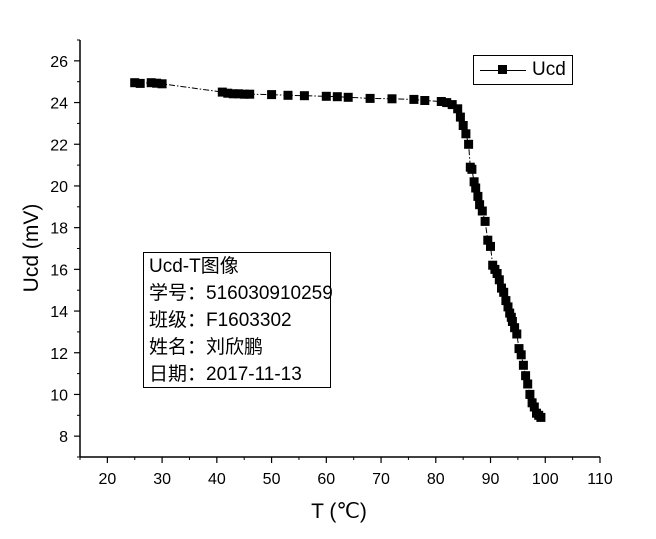  Describe the element at coordinates (549, 69) in the screenshot. I see `legend-label: Ucd` at that location.